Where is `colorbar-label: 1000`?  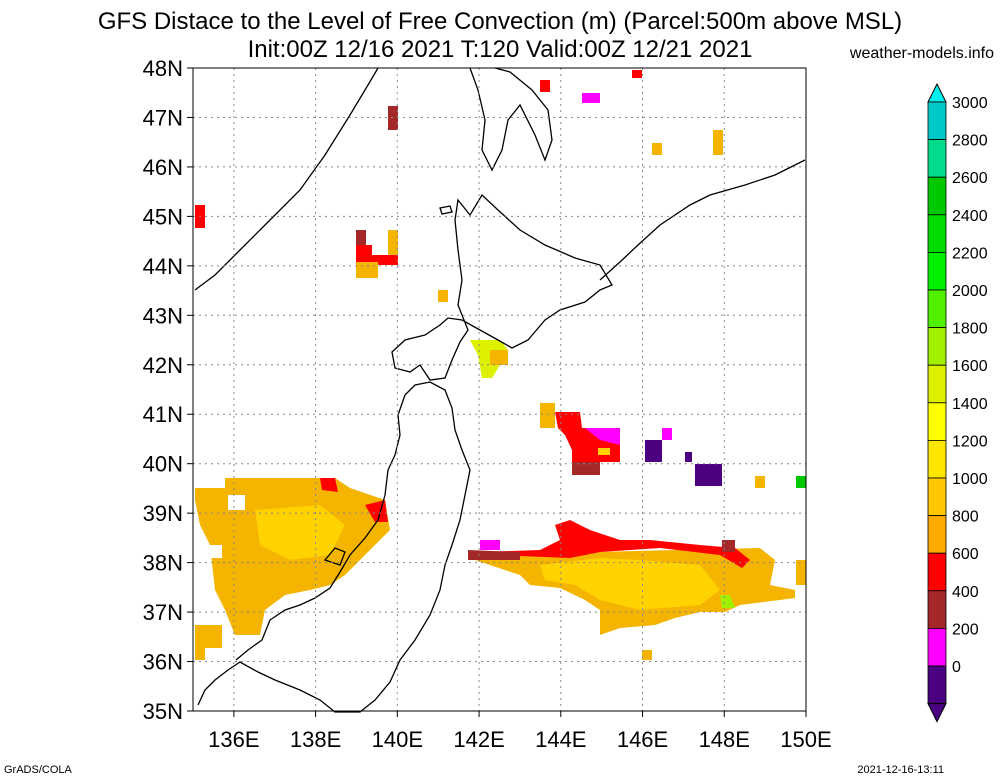 colorbar-label: 1000 is located at coordinates (970, 479).